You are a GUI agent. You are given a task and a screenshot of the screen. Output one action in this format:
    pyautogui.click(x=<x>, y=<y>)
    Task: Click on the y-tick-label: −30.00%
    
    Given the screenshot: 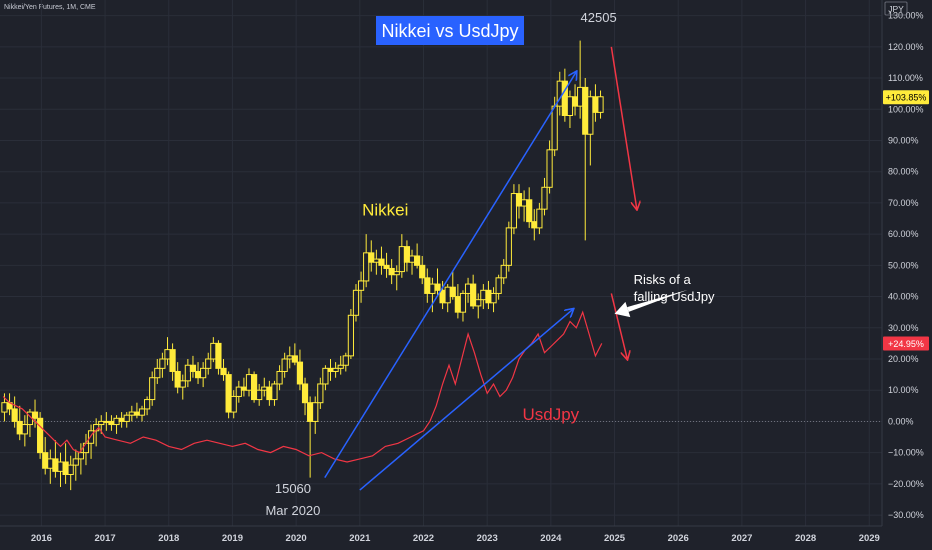 What is the action you would take?
    pyautogui.click(x=906, y=515)
    